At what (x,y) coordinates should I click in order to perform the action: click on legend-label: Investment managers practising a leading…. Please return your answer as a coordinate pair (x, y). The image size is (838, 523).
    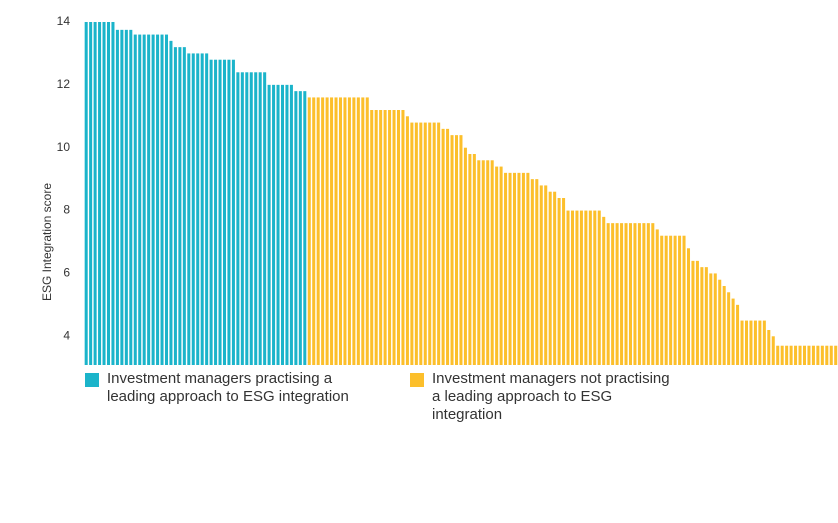
    Looking at the image, I should click on (228, 387).